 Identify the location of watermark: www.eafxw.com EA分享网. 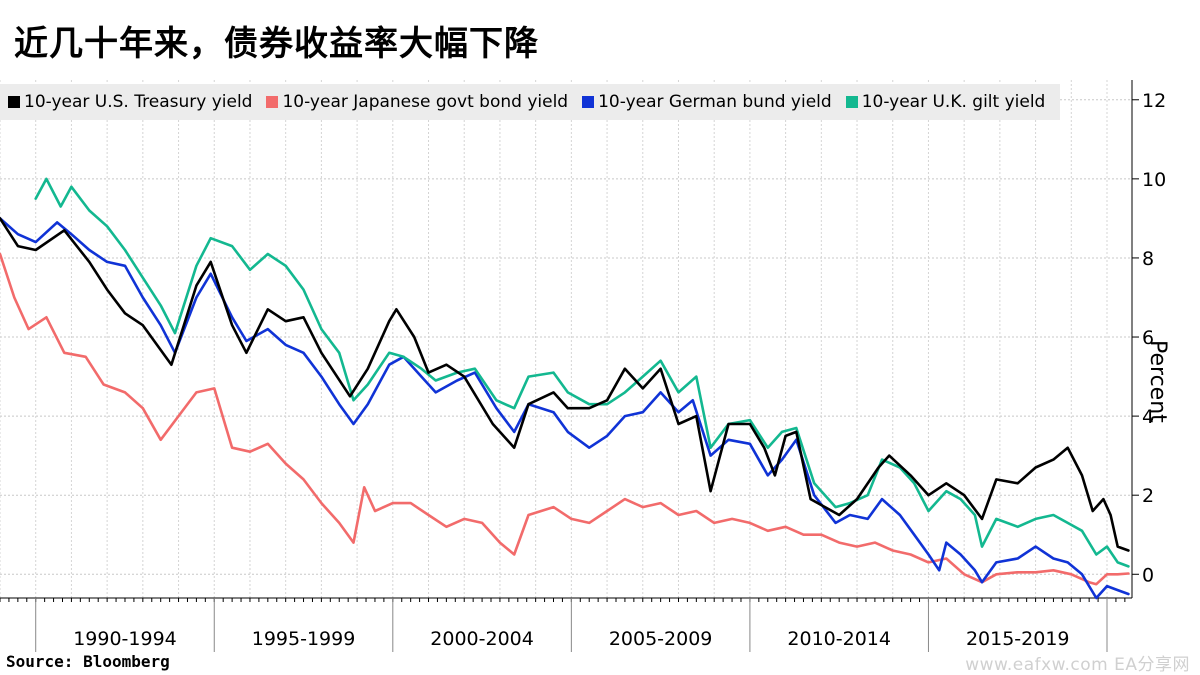
(1077, 665).